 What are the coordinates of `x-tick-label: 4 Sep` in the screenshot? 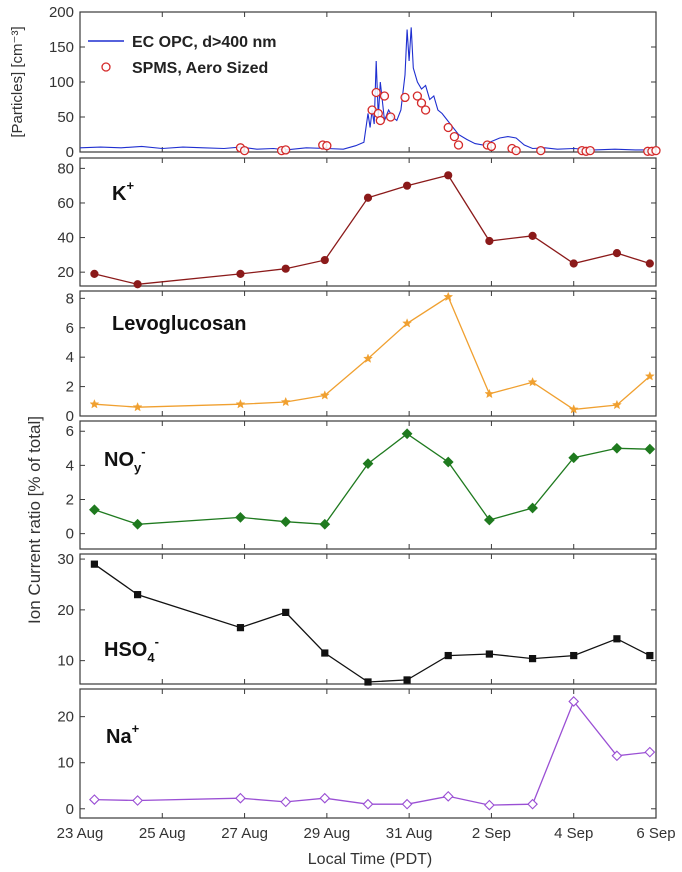 It's located at (573, 833).